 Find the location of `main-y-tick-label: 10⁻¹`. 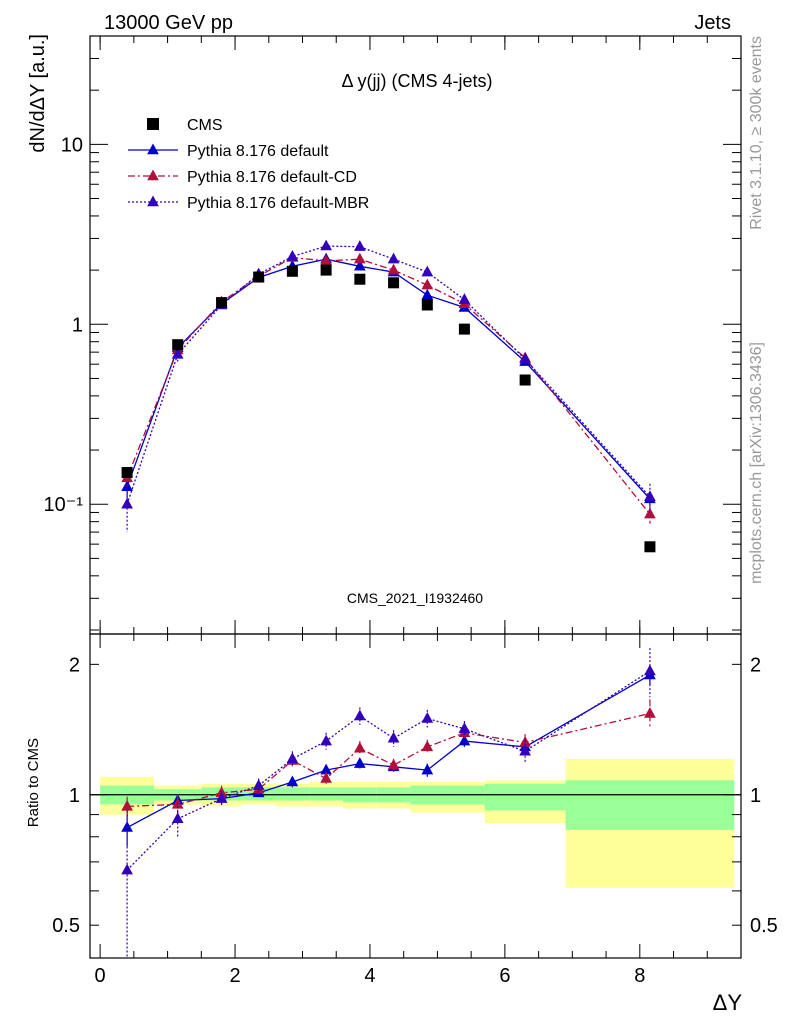

main-y-tick-label: 10⁻¹ is located at coordinates (64, 505).